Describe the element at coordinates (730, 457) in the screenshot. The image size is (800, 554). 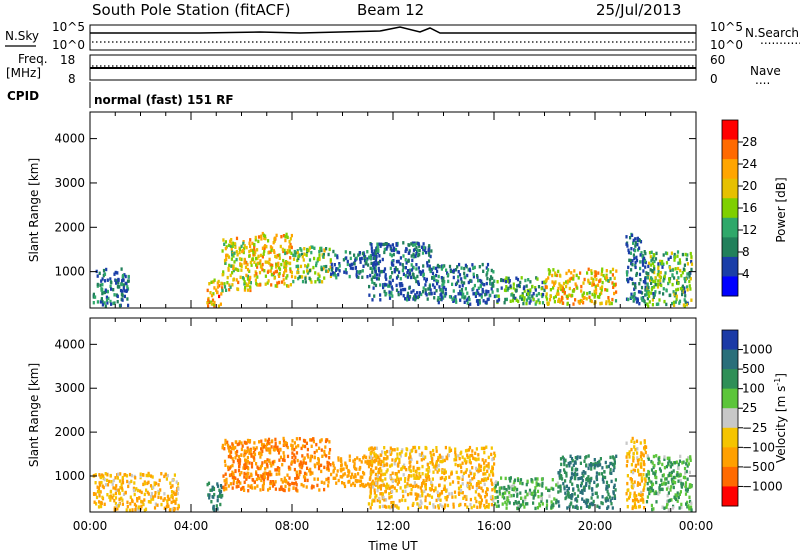
I see `velocity-colorbar-swatch` at that location.